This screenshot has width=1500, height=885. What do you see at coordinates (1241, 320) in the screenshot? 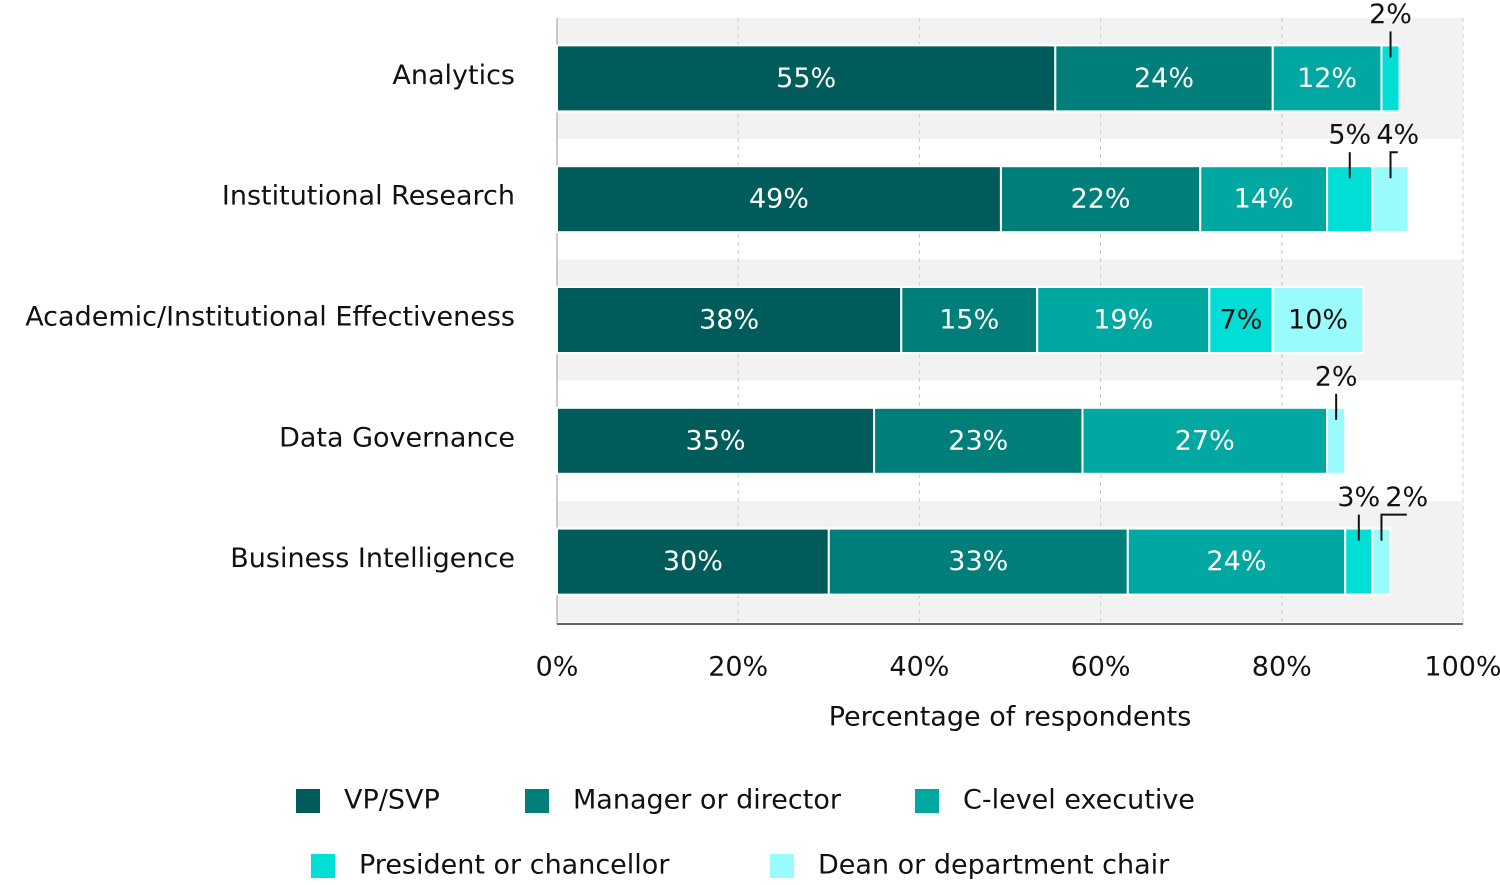
I see `value-label: 7%` at bounding box center [1241, 320].